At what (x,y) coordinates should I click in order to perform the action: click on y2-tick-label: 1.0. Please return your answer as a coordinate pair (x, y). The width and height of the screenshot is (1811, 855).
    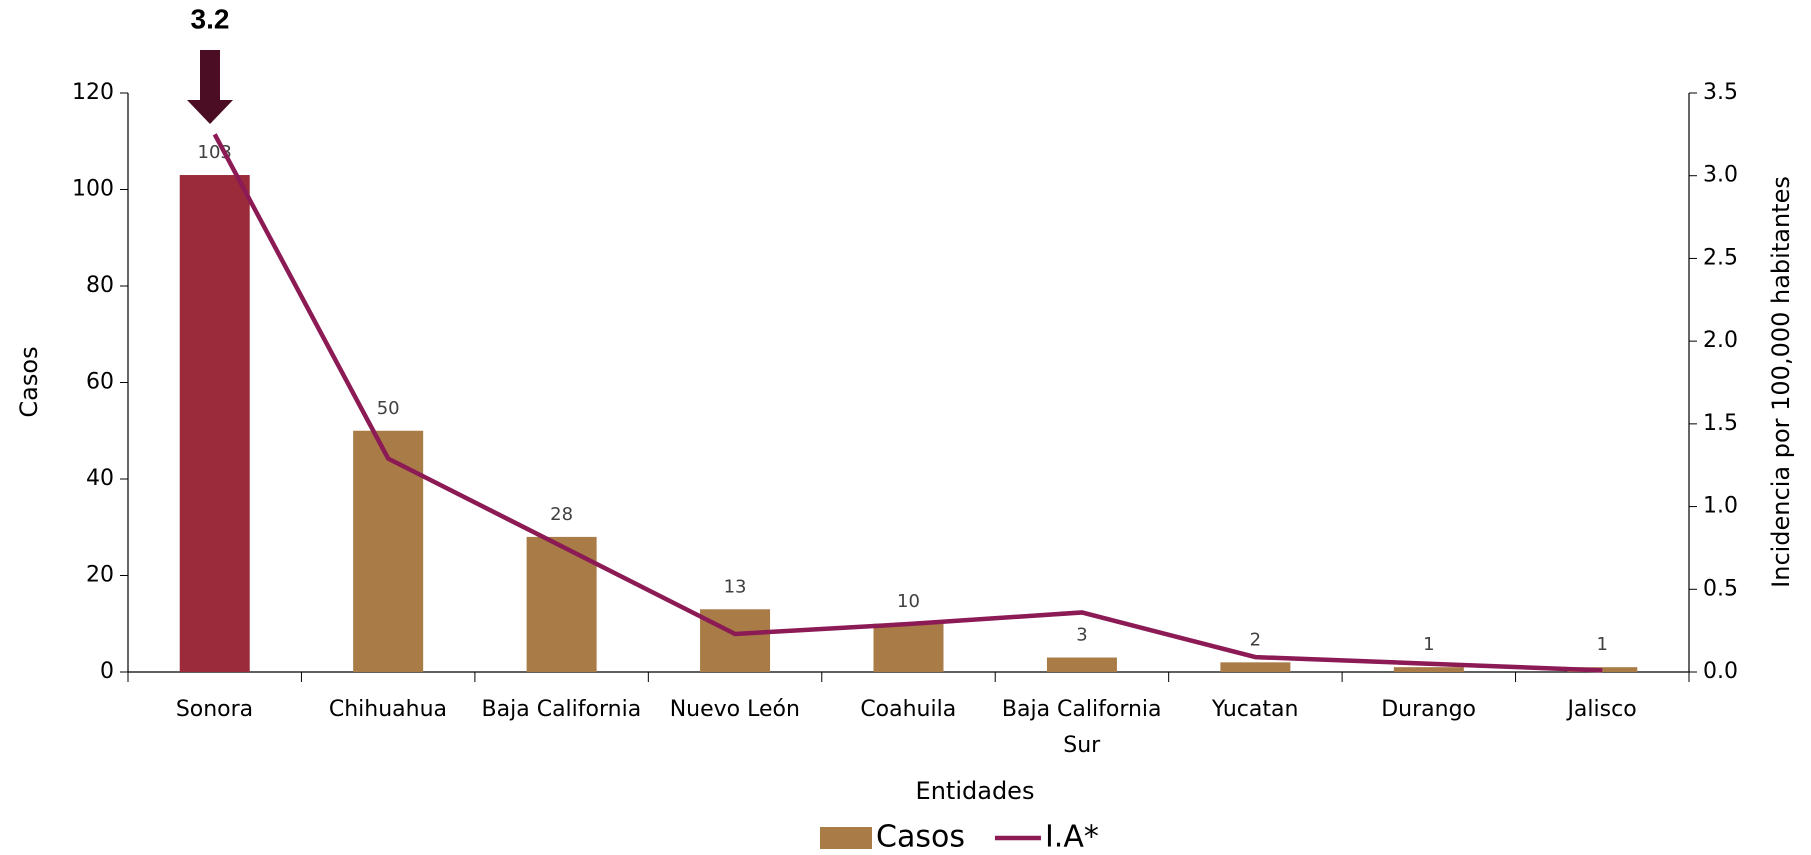
    Looking at the image, I should click on (1720, 506).